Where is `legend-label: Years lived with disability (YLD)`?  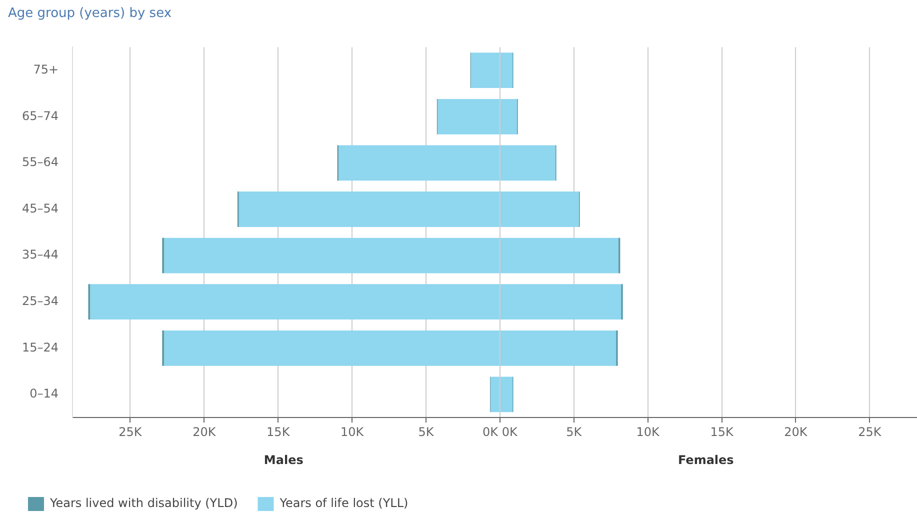 legend-label: Years lived with disability (YLD) is located at coordinates (143, 503).